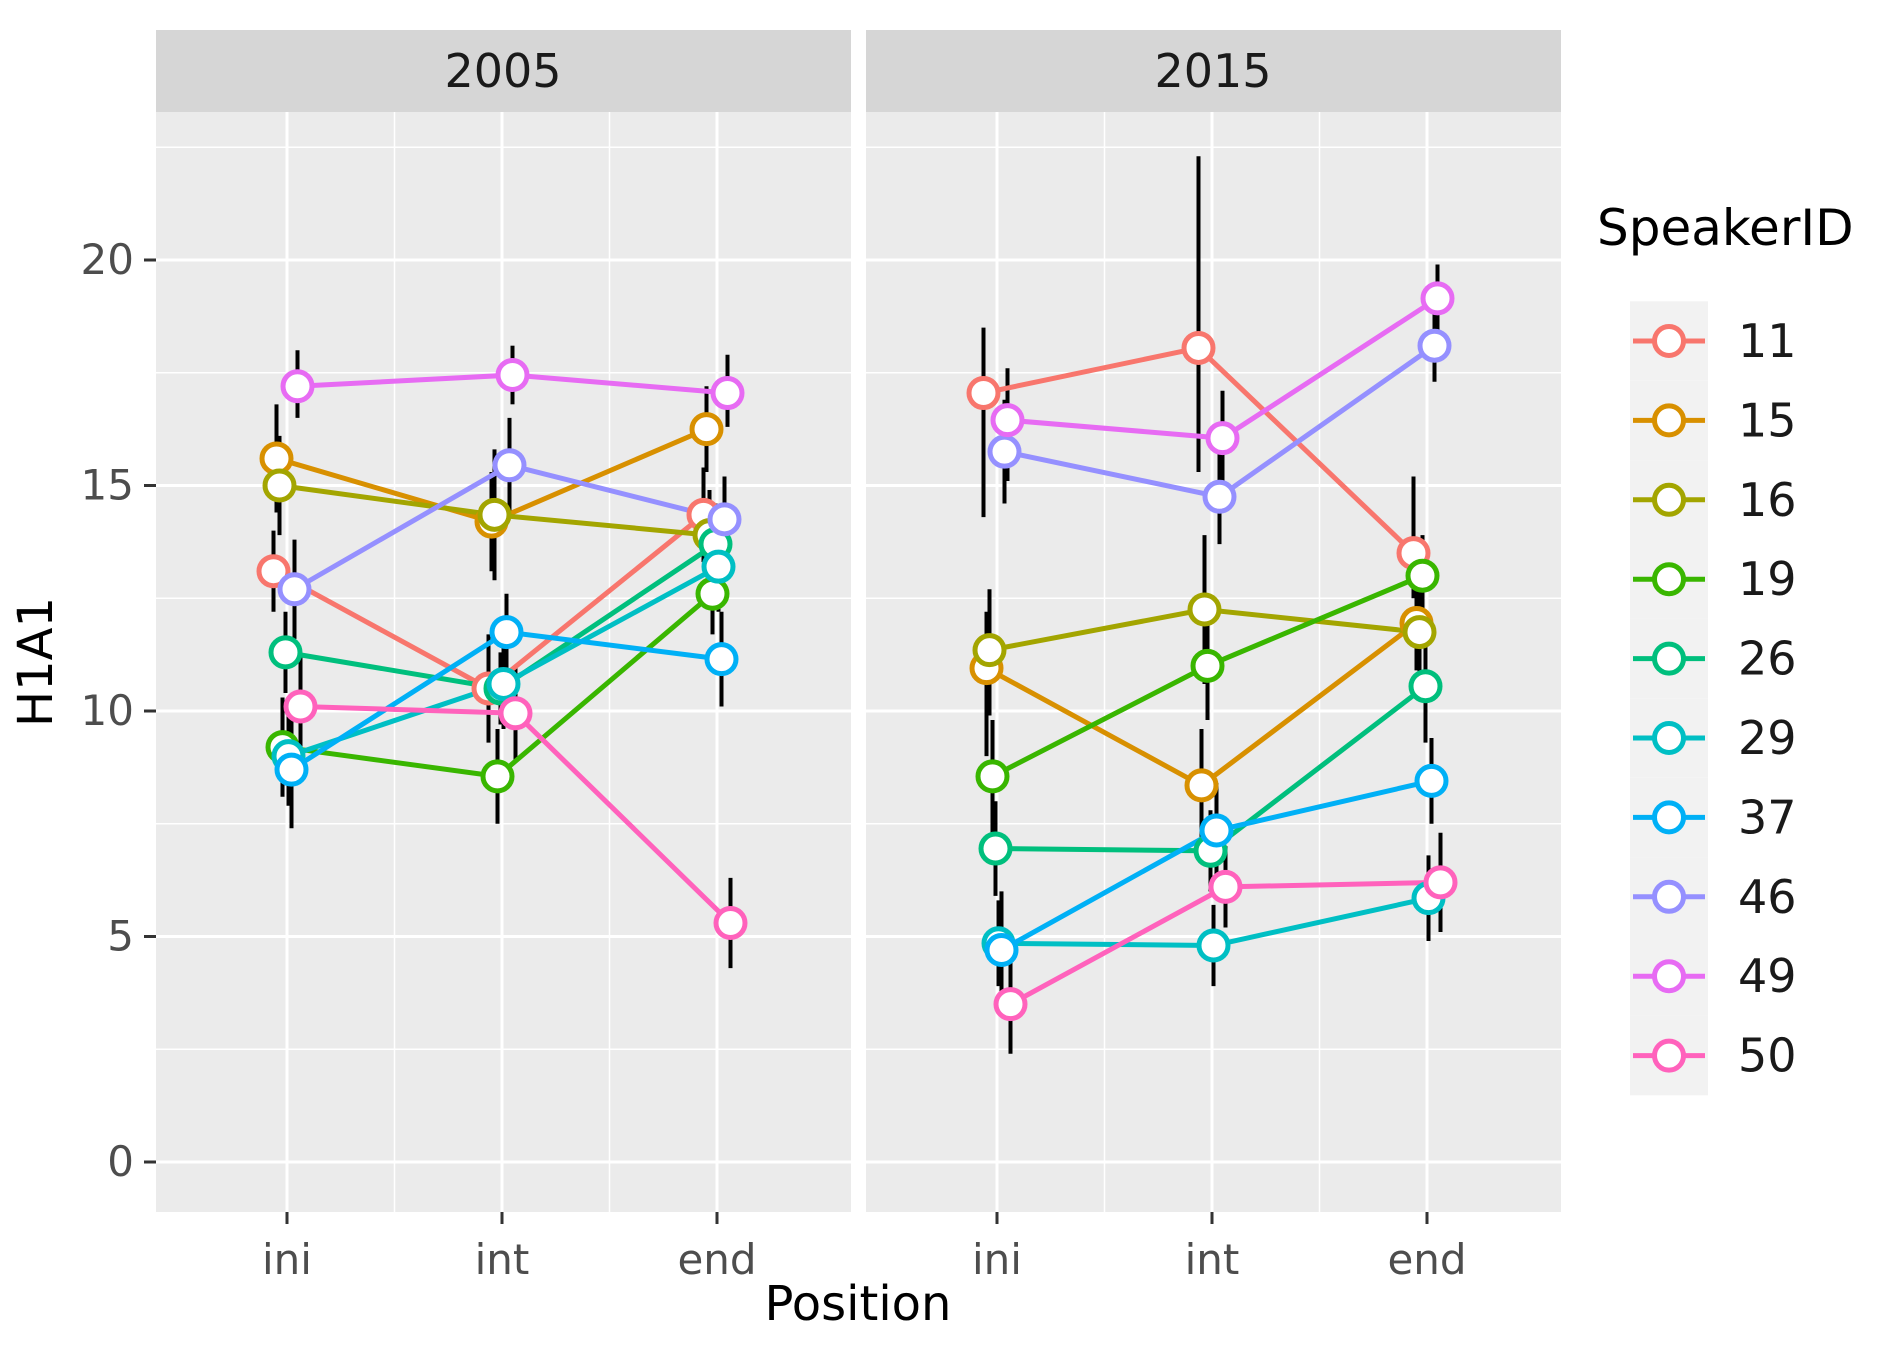 Image resolution: width=1885 pixels, height=1349 pixels. I want to click on point-49-2015-int, so click(1222, 438).